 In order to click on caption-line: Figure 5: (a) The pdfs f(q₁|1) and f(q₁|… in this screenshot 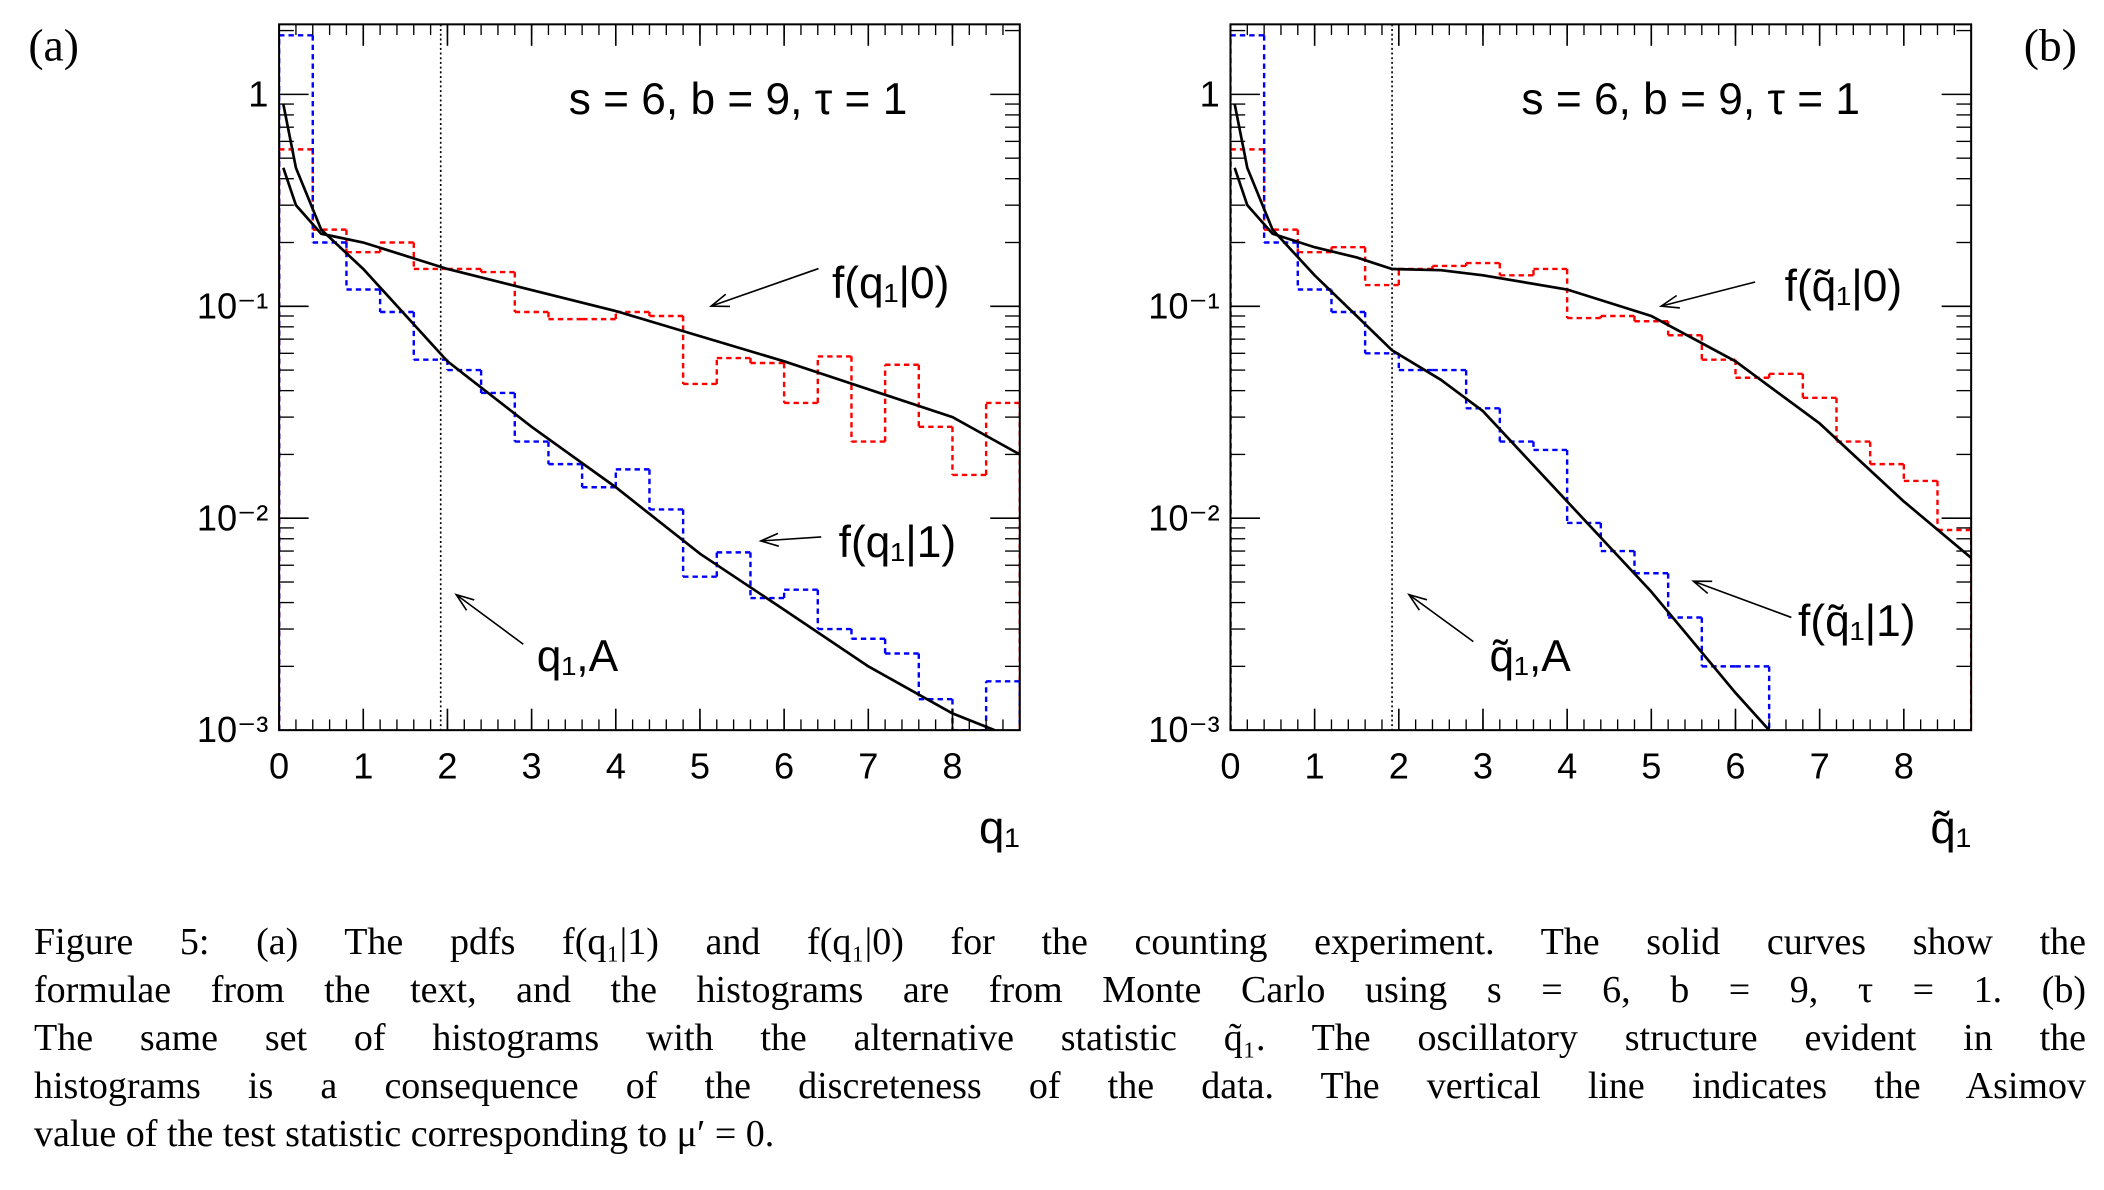, I will do `click(1060, 942)`.